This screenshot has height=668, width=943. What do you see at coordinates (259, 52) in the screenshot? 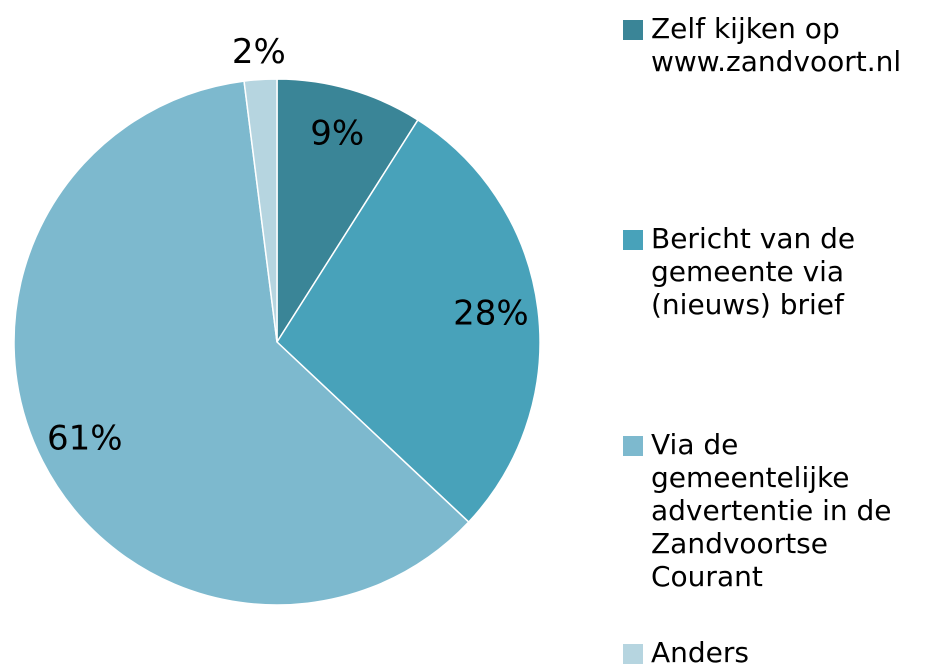
I see `data-label: 2%` at bounding box center [259, 52].